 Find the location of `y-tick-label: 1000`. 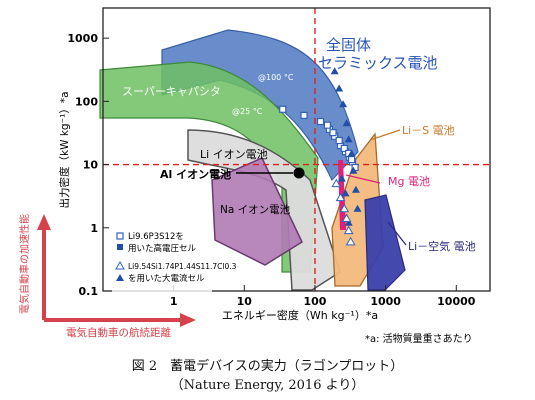

y-tick-label: 1000 is located at coordinates (82, 38).